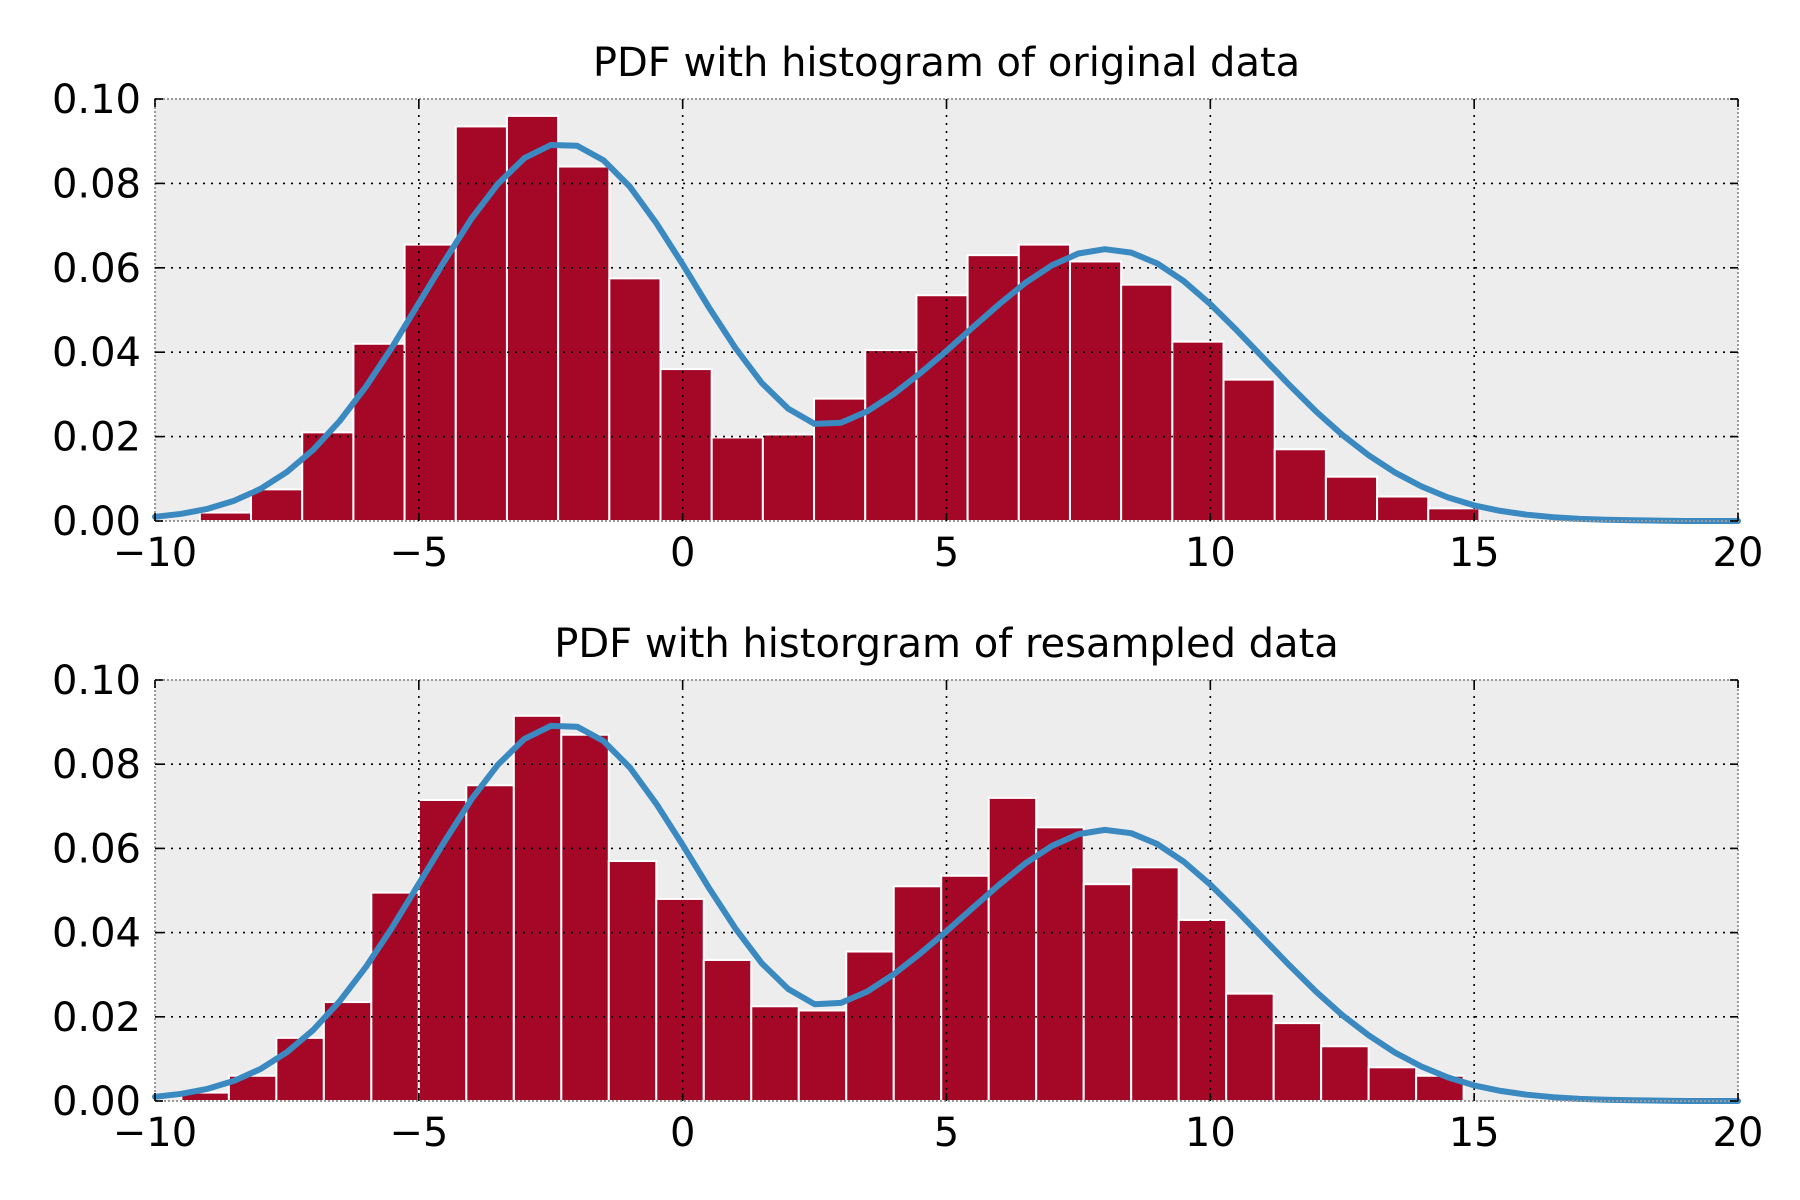 This screenshot has height=1200, width=1800. Describe the element at coordinates (946, 644) in the screenshot. I see `chart-title: PDF with historgram of resampled data` at that location.